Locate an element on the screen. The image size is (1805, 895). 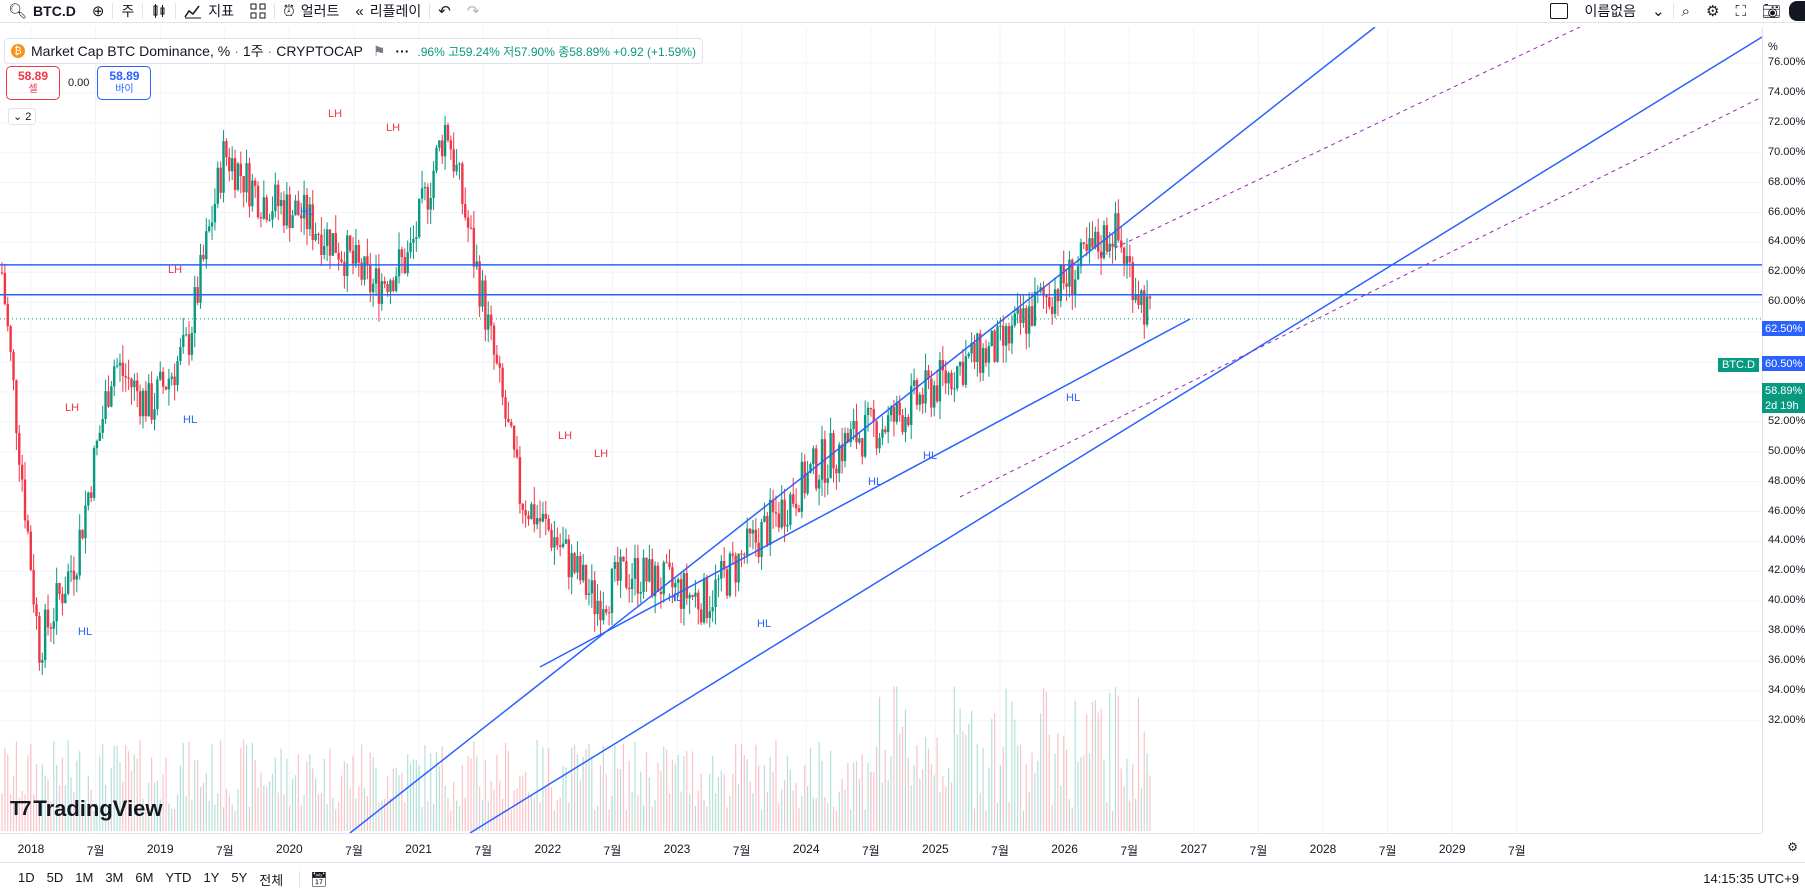
settings-button: ⚙ is located at coordinates (1712, 11).